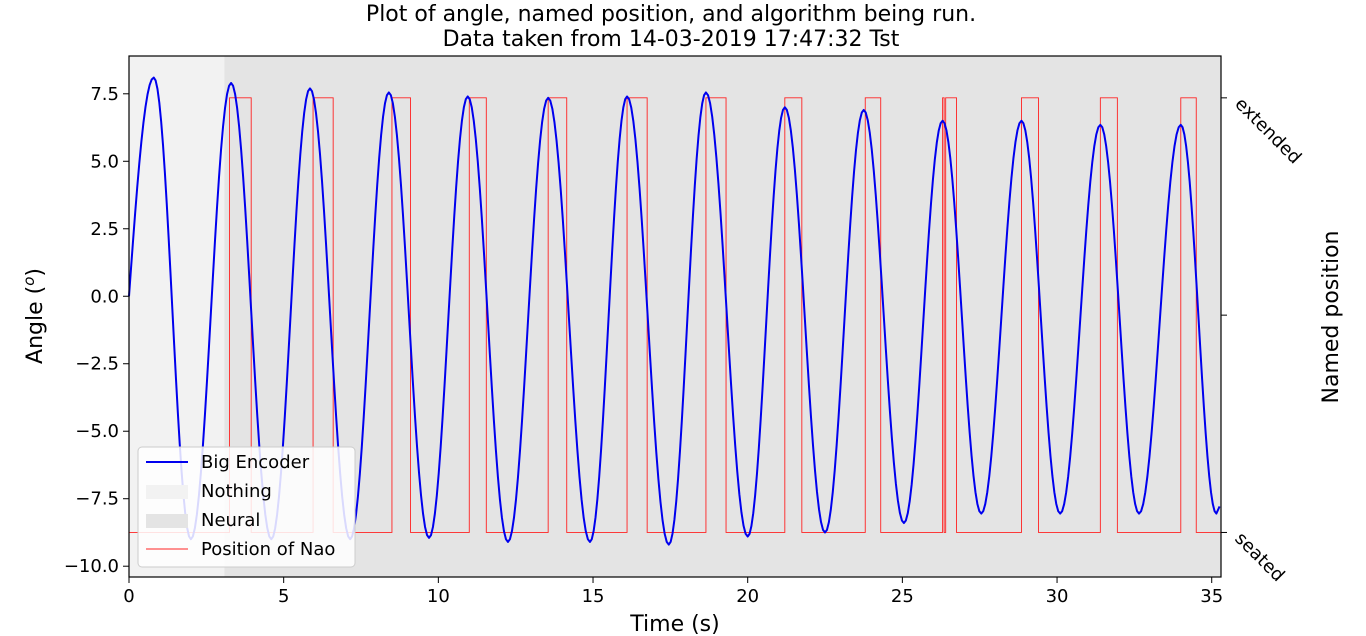 This screenshot has height=636, width=1366. Describe the element at coordinates (230, 520) in the screenshot. I see `legend-label-neural: Neural` at that location.